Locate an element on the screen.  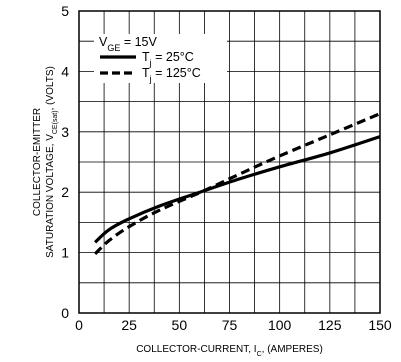
x-tick-label: 75 is located at coordinates (230, 325).